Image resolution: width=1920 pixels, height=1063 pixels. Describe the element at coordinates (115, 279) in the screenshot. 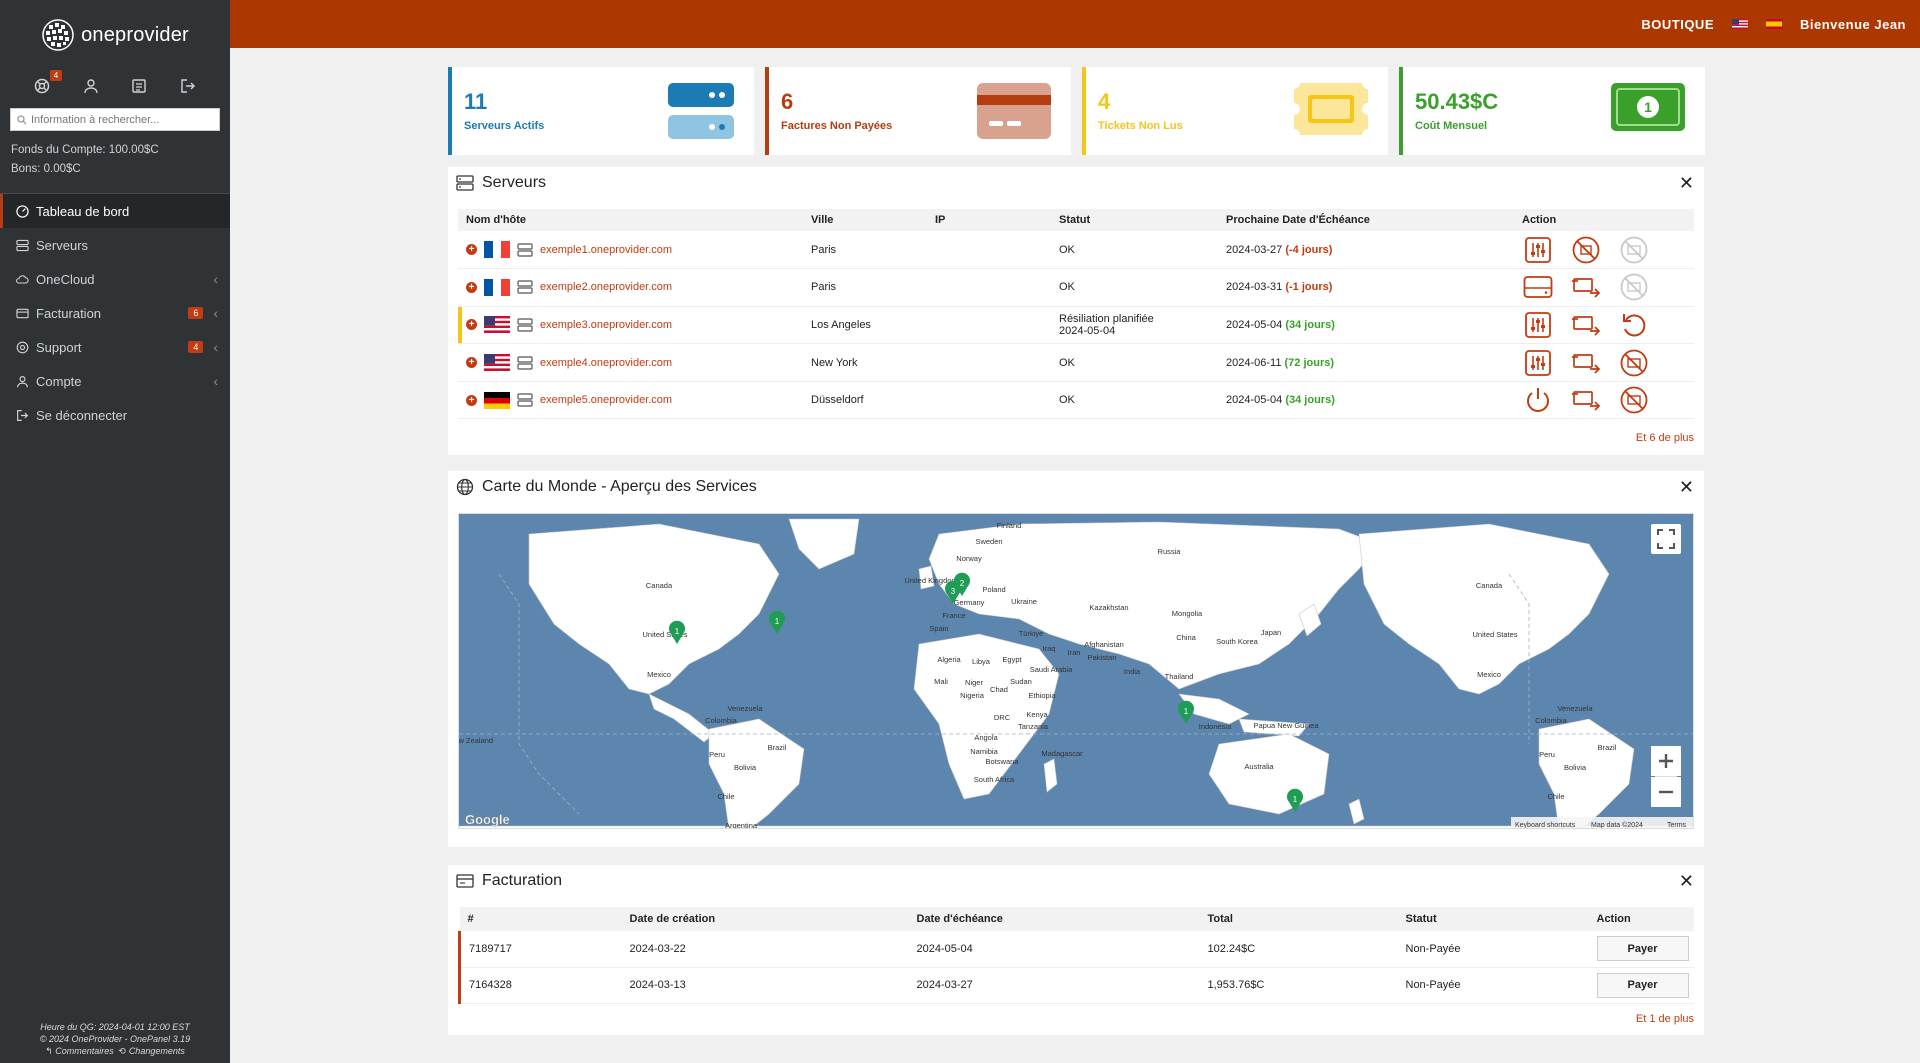

I see `sidebar-item-onecloud: OneCloud ‹` at that location.